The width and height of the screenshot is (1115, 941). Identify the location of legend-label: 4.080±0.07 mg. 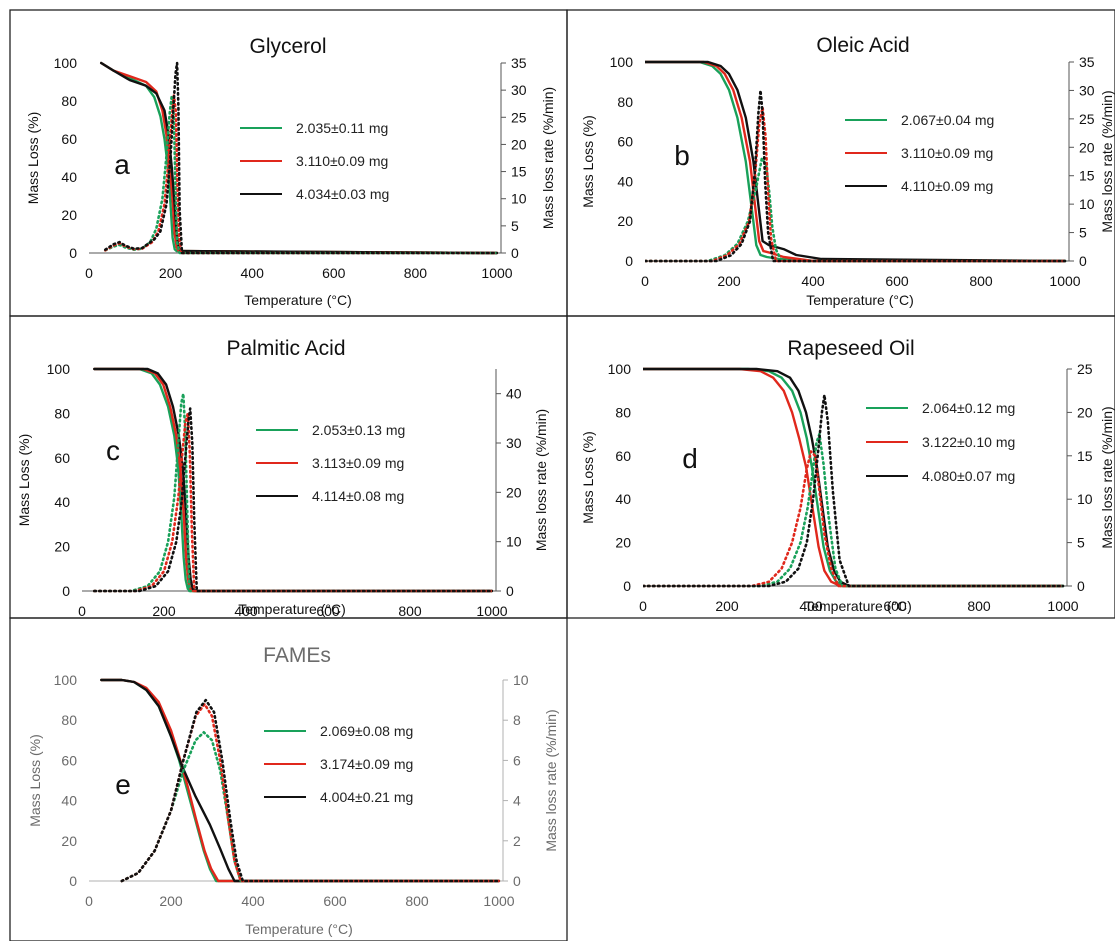
(968, 476).